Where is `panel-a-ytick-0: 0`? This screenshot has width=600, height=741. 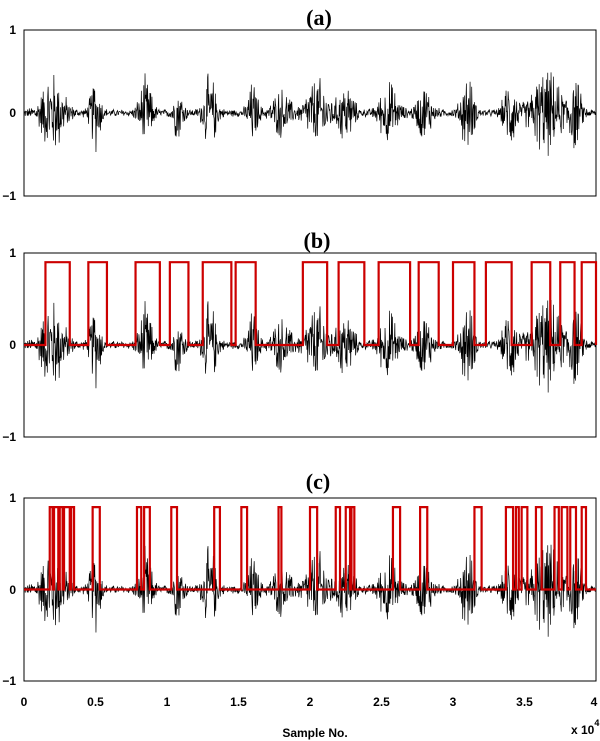 panel-a-ytick-0: 0 is located at coordinates (12, 113).